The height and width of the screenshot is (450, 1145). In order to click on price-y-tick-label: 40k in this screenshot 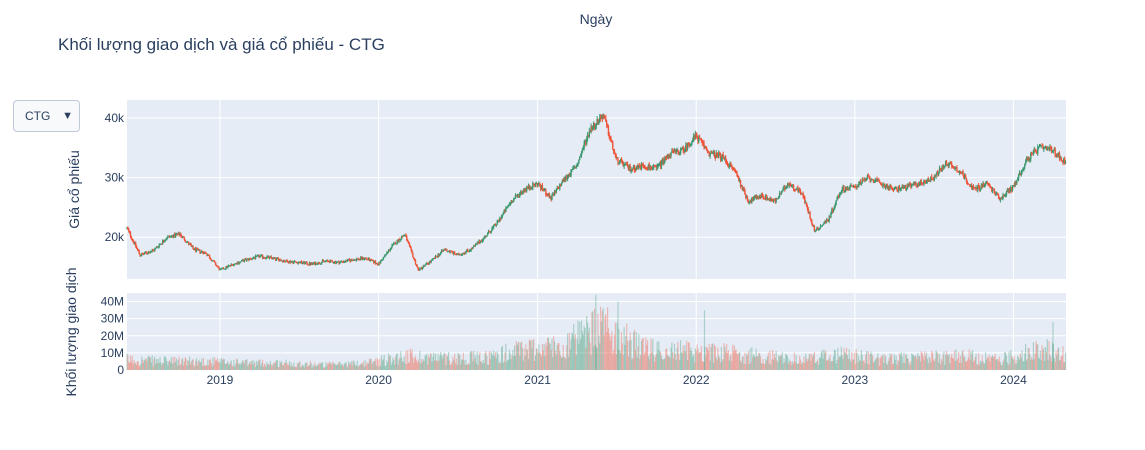, I will do `click(115, 118)`.